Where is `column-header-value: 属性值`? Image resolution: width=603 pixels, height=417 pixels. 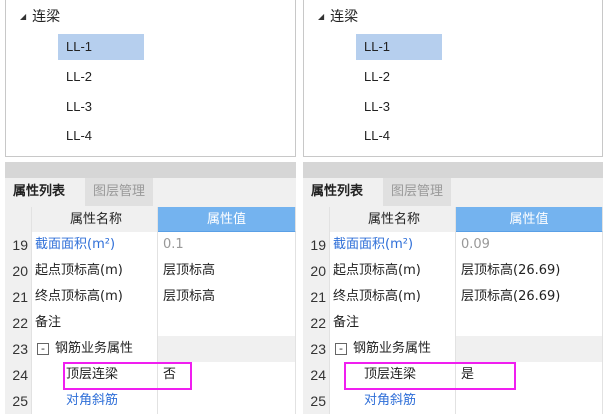
column-header-value: 属性值 is located at coordinates (529, 220).